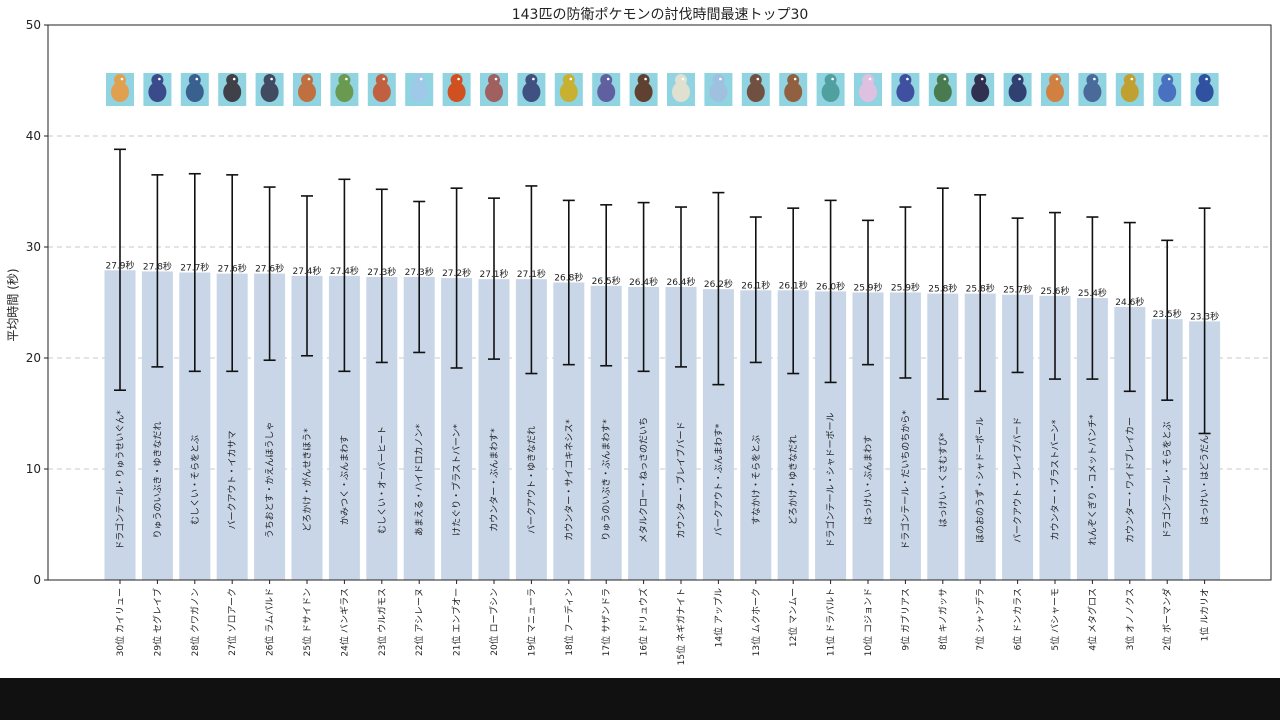 The width and height of the screenshot is (1280, 720). I want to click on data-label: 23.5秒, so click(1167, 314).